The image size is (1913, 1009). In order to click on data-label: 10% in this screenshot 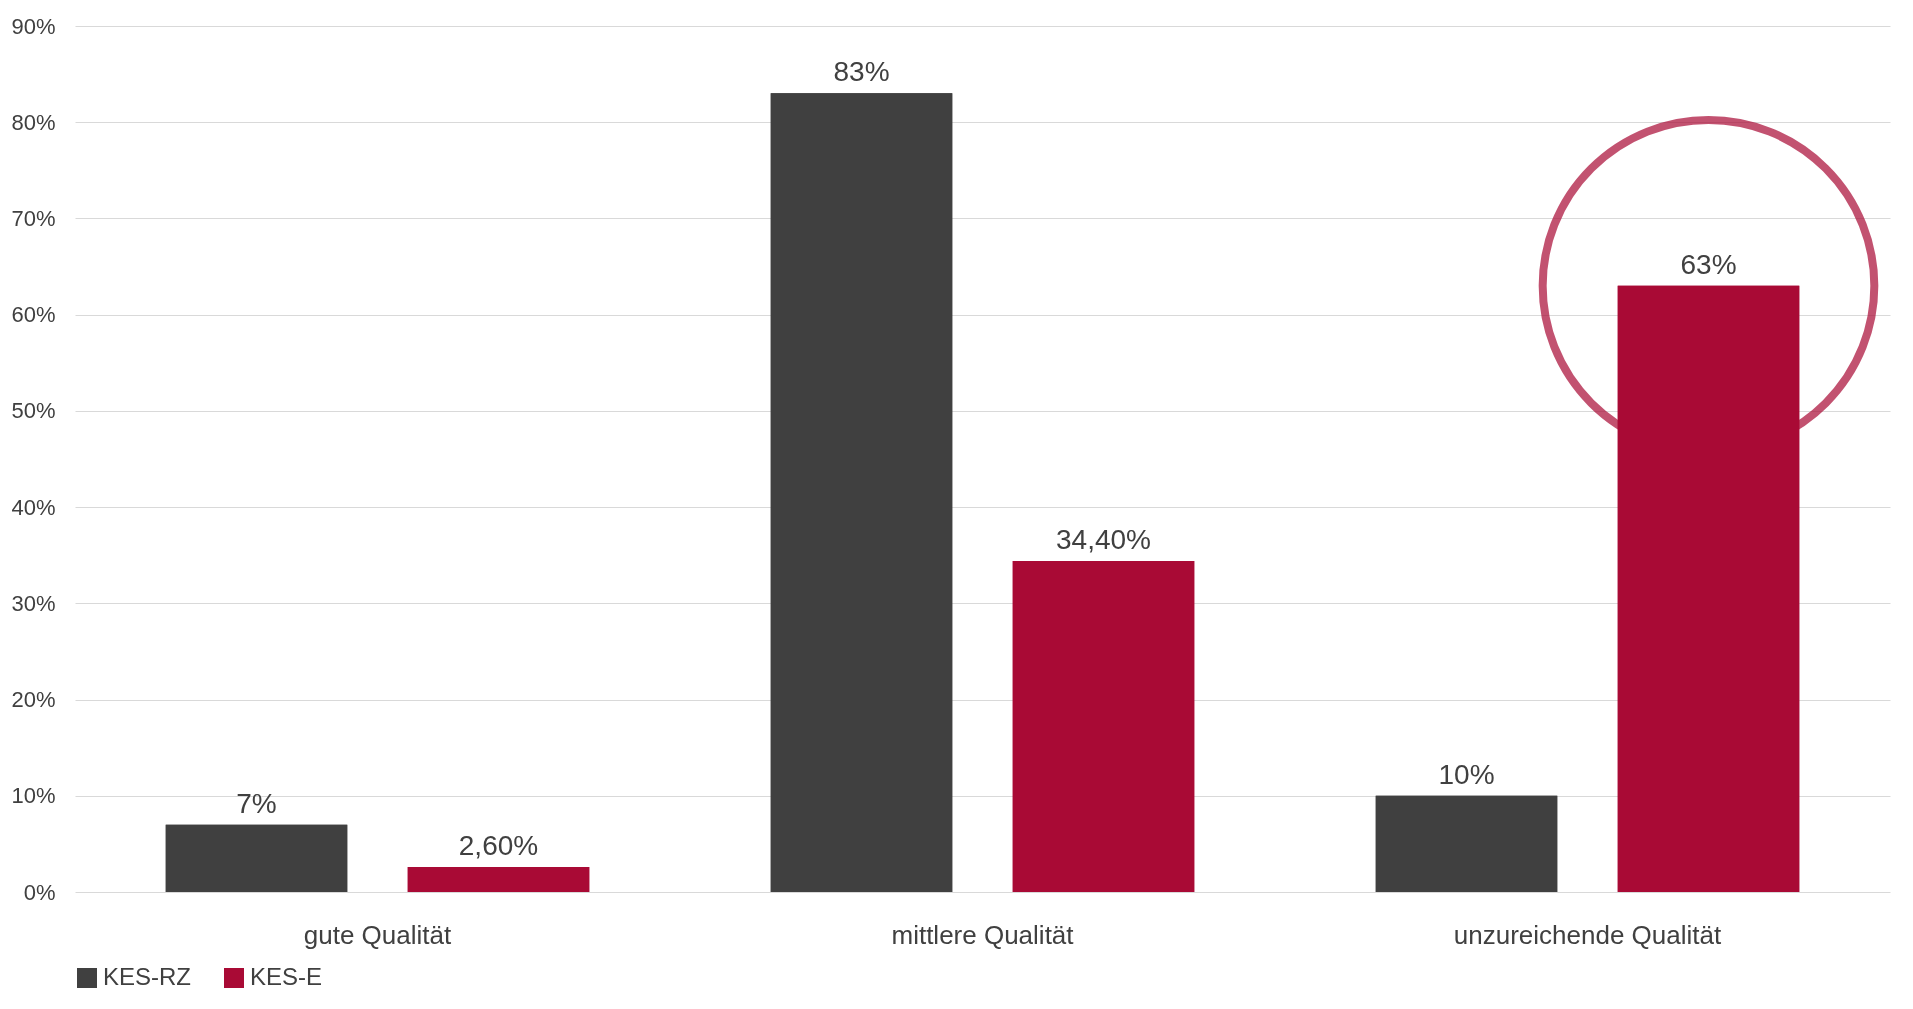, I will do `click(1466, 774)`.